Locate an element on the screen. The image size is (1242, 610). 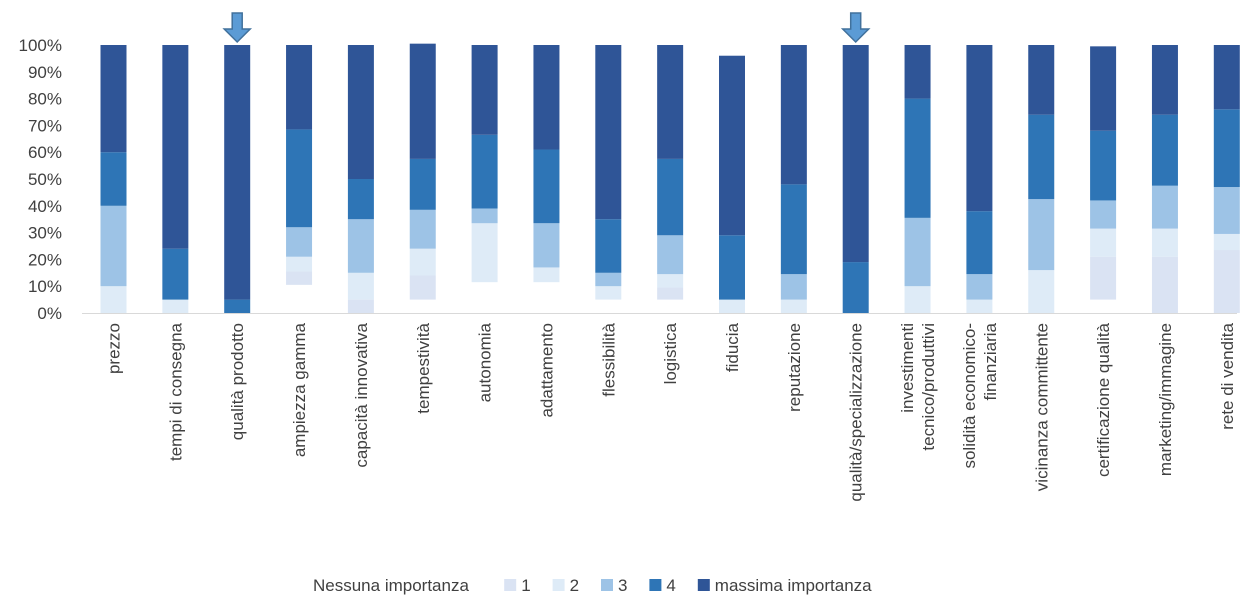
legend-label-massima-importanza: massima importanza is located at coordinates (793, 585).